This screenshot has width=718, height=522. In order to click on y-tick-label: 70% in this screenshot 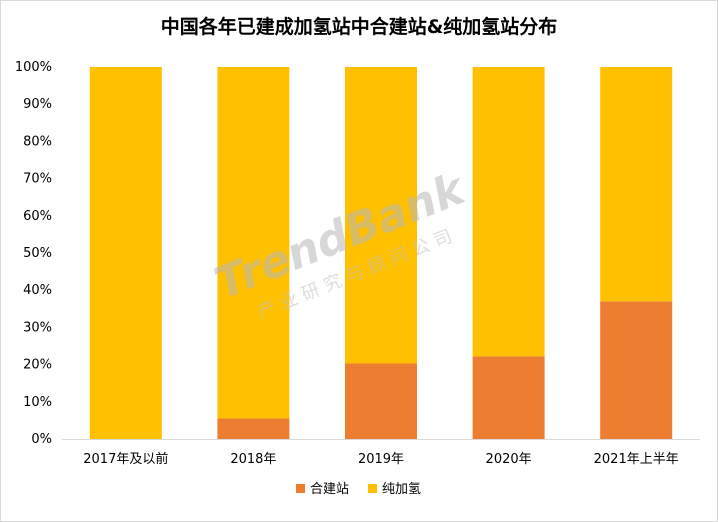, I will do `click(37, 179)`.